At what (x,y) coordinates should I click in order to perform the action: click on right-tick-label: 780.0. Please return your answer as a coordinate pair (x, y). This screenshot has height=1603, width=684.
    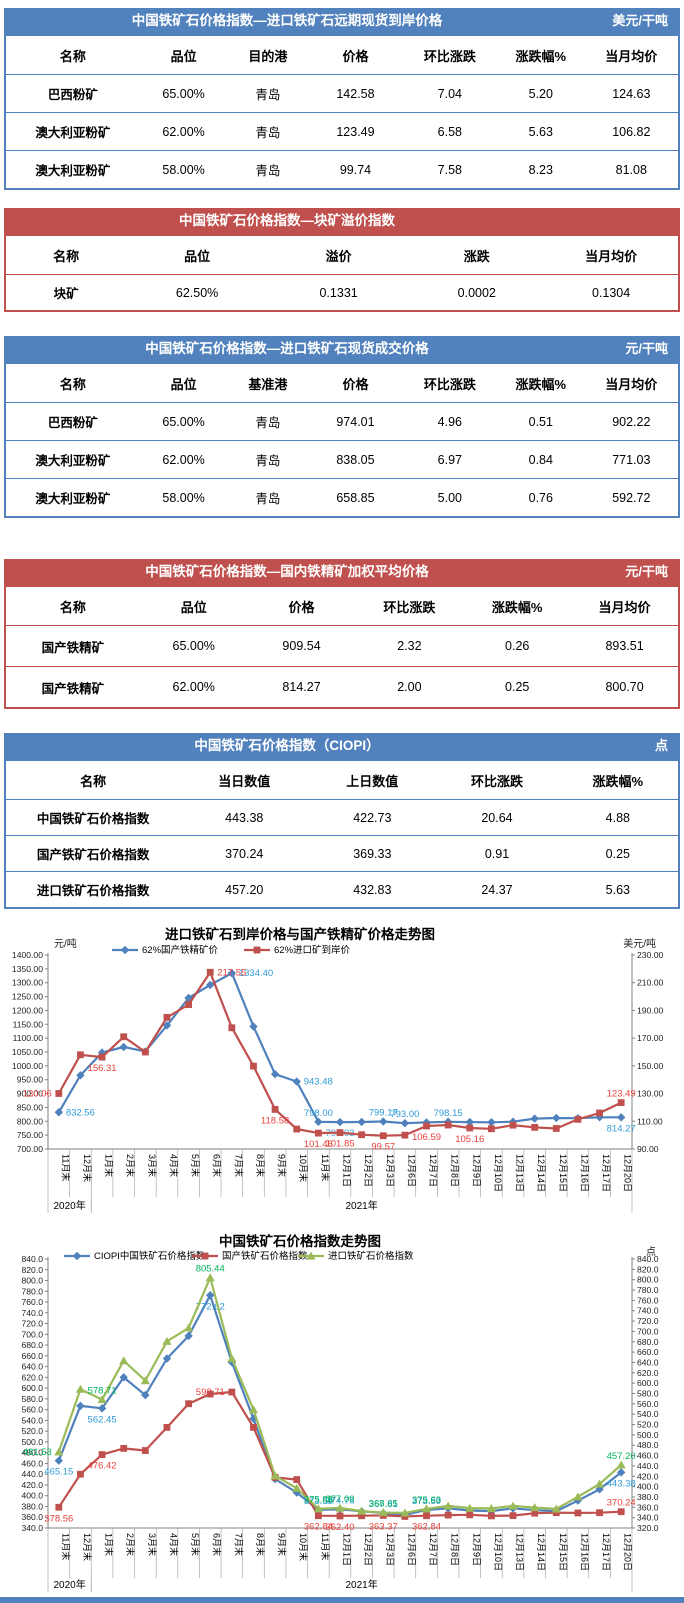
    Looking at the image, I should click on (648, 1290).